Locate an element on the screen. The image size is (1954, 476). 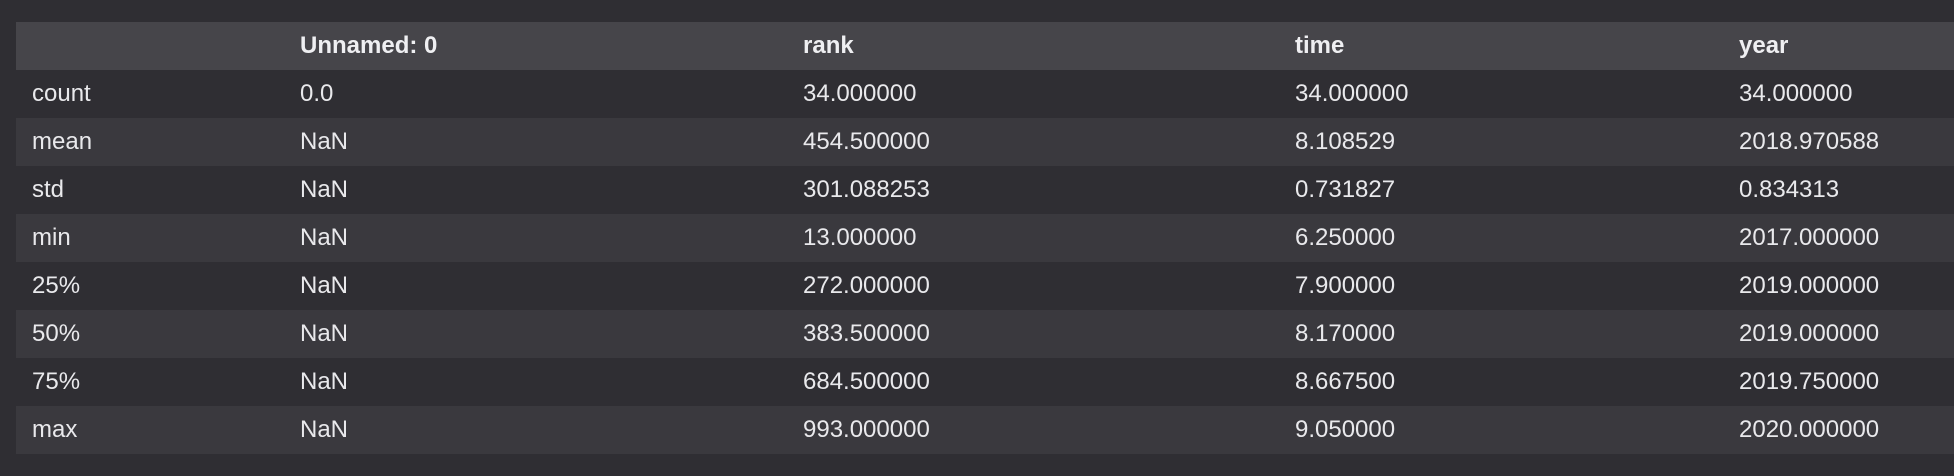
column-header: Unnamed: 0 is located at coordinates (369, 45).